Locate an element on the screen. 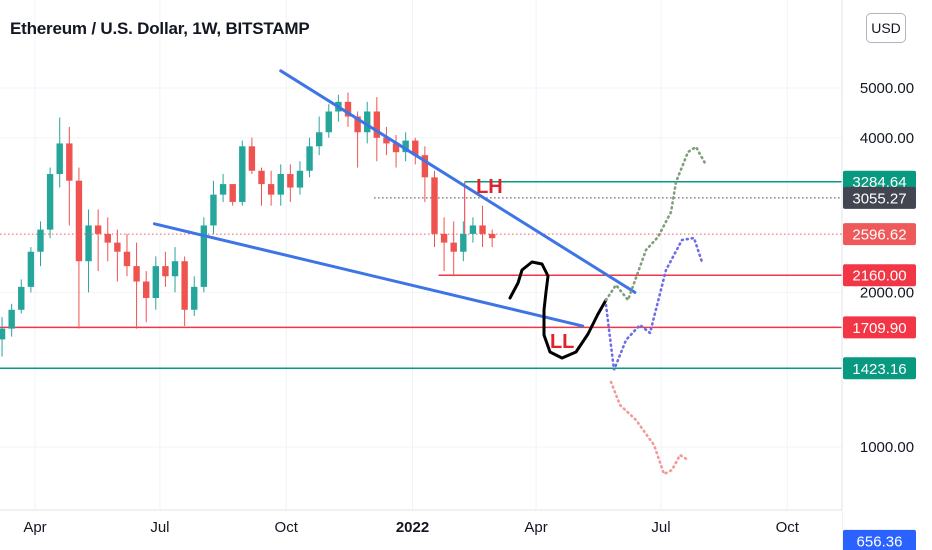  price-label-text: 2160.00 is located at coordinates (879, 276).